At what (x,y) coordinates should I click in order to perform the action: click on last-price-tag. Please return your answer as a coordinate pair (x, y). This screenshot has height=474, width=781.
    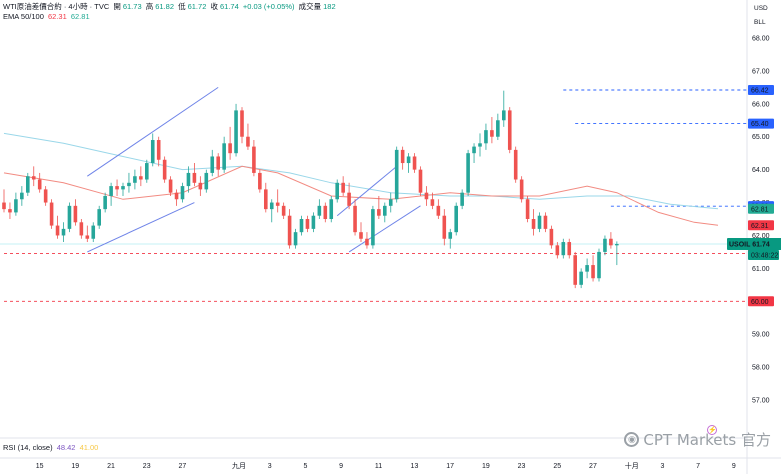
    Looking at the image, I should click on (754, 244).